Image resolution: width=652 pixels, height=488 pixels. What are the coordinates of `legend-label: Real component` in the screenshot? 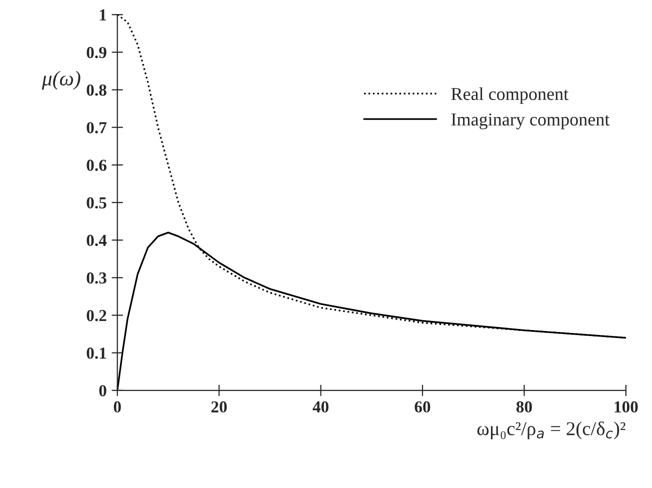 It's located at (509, 95).